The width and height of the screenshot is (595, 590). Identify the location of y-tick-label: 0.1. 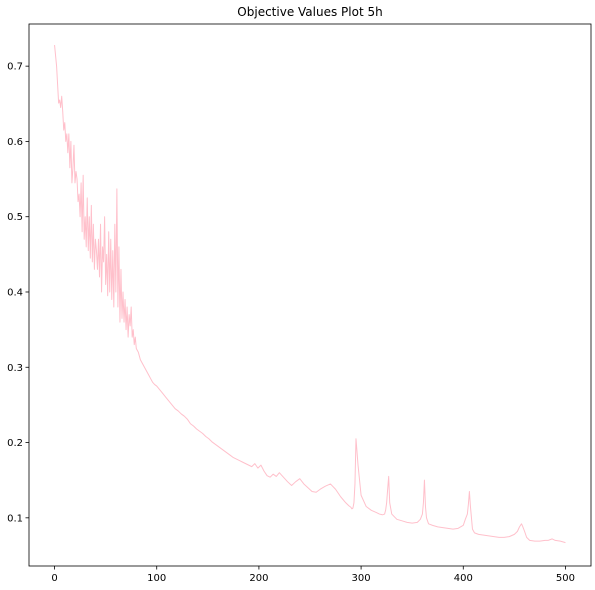
(15, 518).